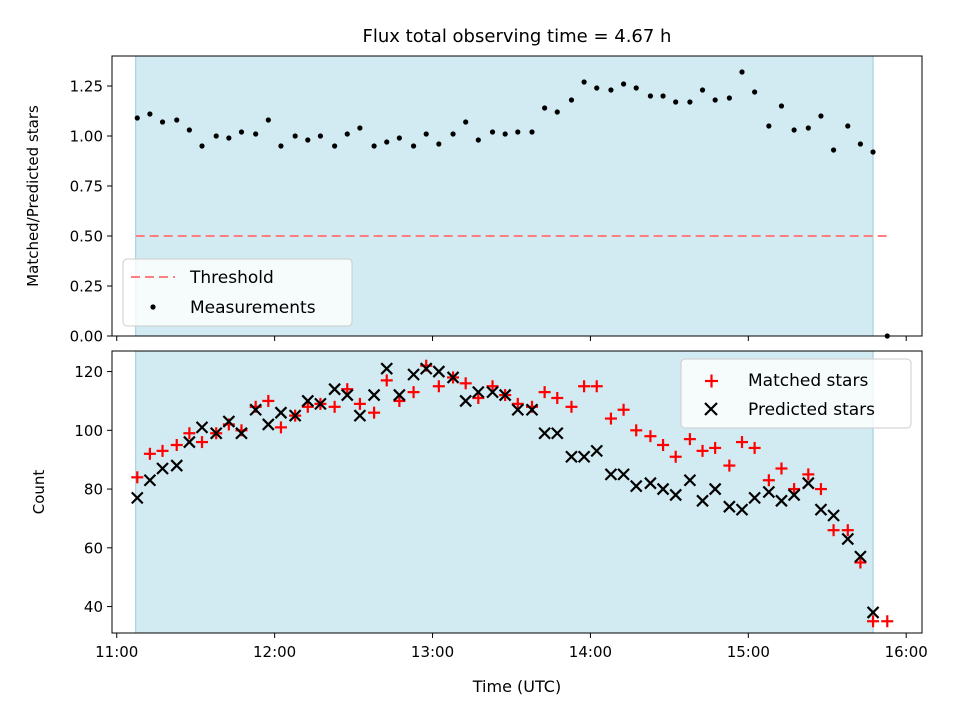 The image size is (960, 720). What do you see at coordinates (86, 237) in the screenshot?
I see `y-tick-label: 0.50` at bounding box center [86, 237].